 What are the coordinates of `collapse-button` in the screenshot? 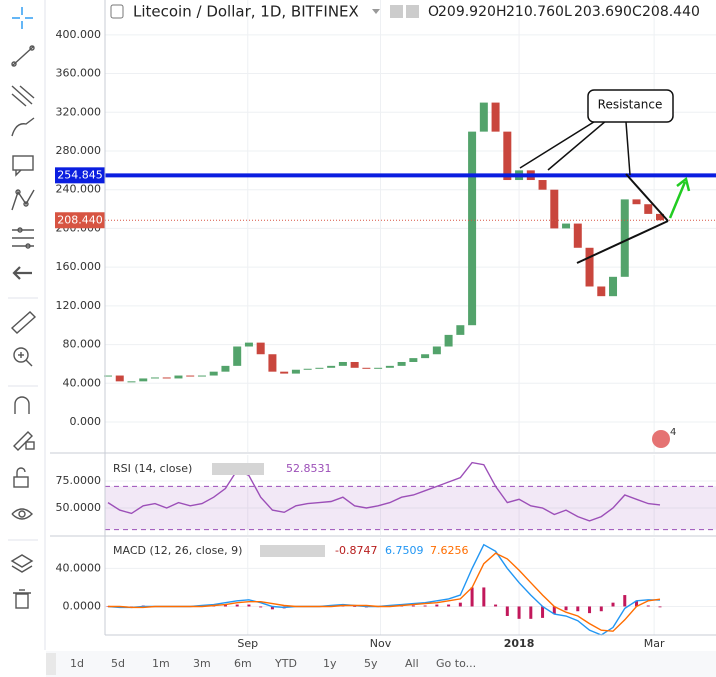 It's located at (51, 664).